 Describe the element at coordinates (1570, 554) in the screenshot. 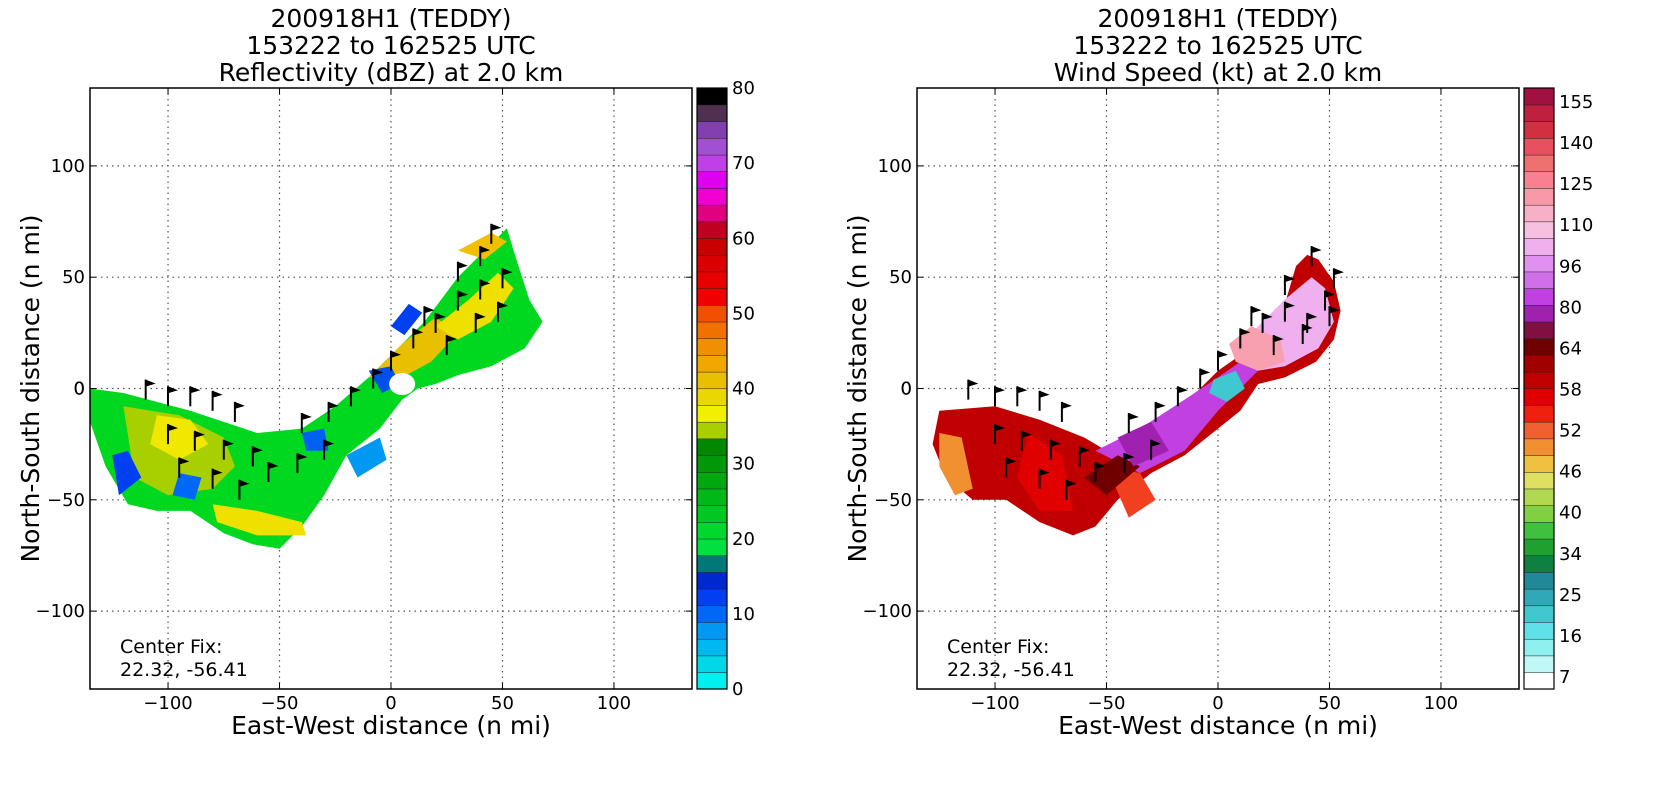

I see `colorbar-tick-label: 34` at that location.